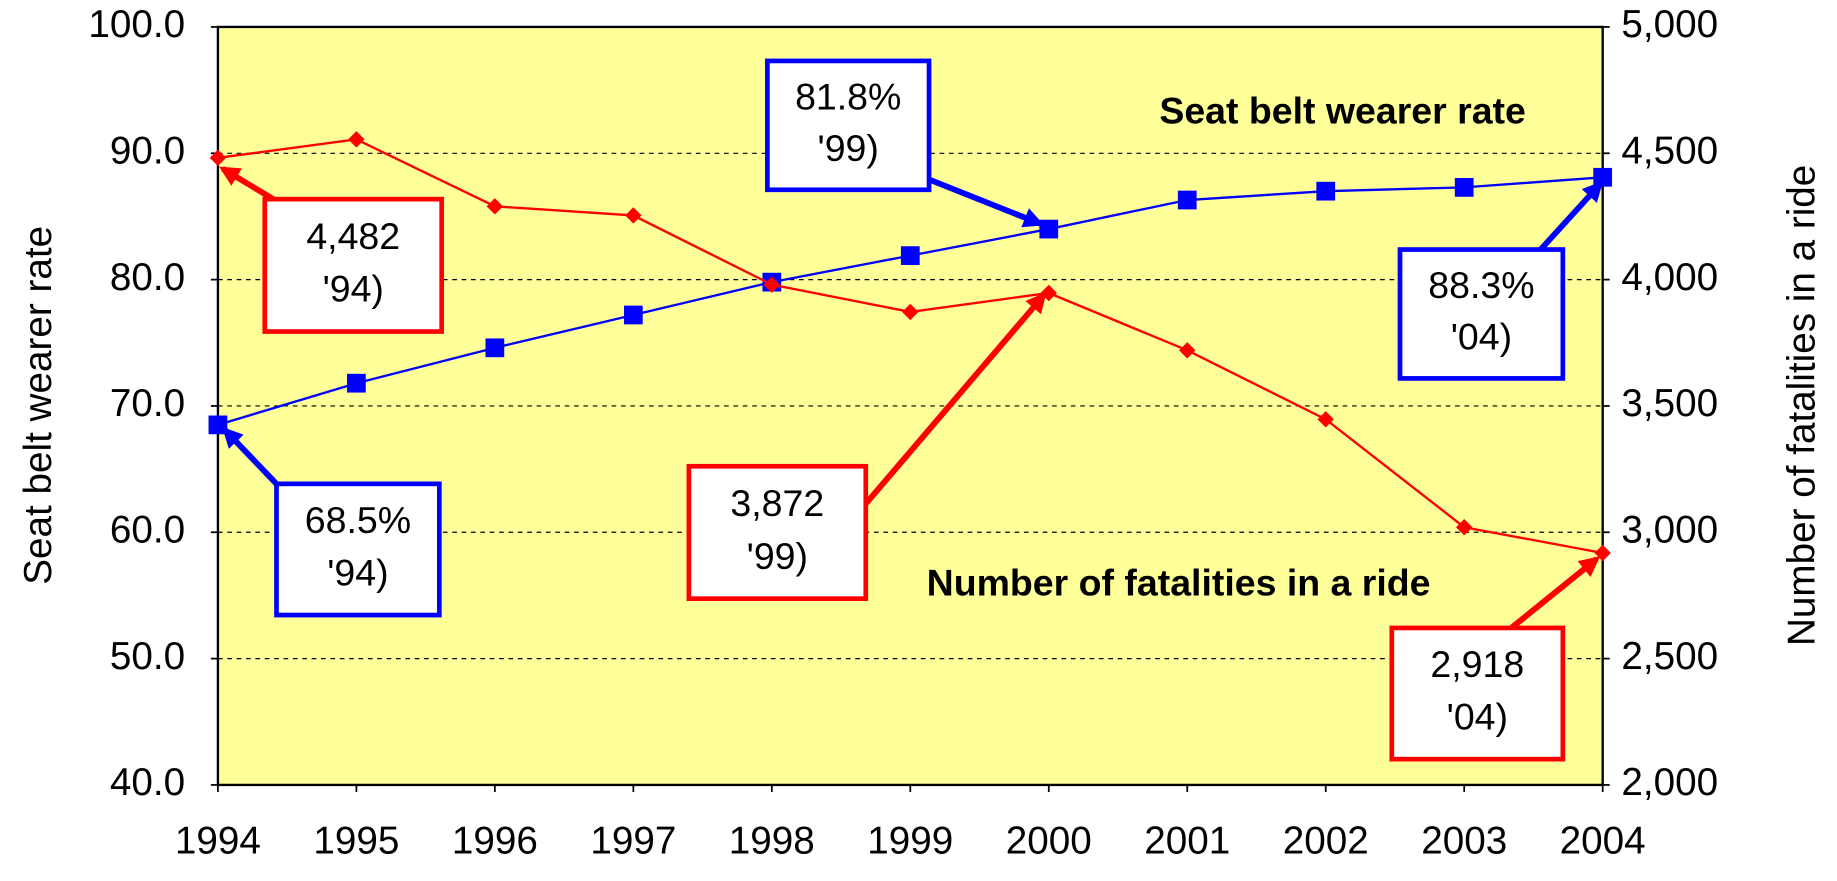 Image resolution: width=1837 pixels, height=881 pixels. Describe the element at coordinates (1801, 405) in the screenshot. I see `y2-axis-title: Number of fatalities in a ride` at that location.